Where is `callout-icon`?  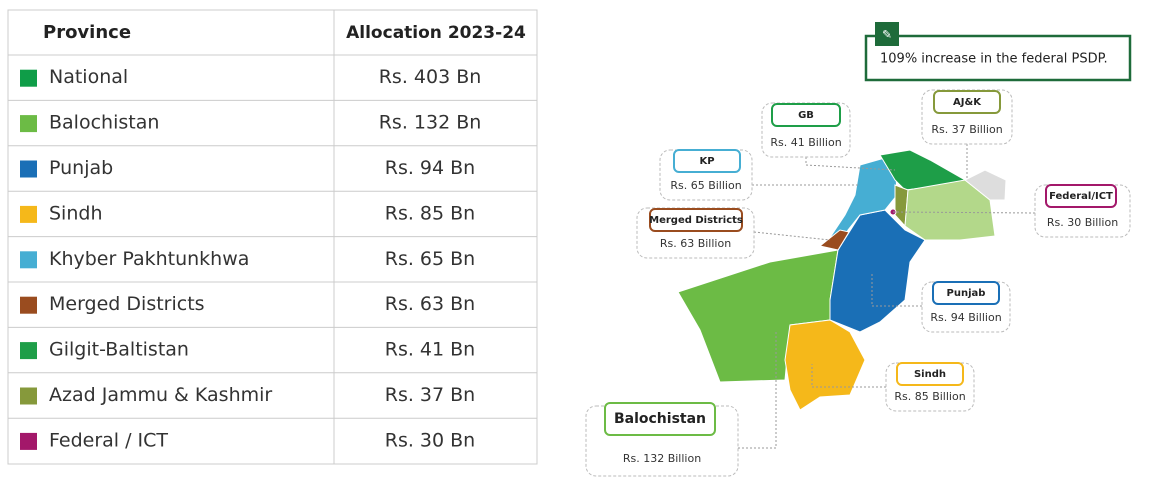
callout-icon is located at coordinates (887, 34).